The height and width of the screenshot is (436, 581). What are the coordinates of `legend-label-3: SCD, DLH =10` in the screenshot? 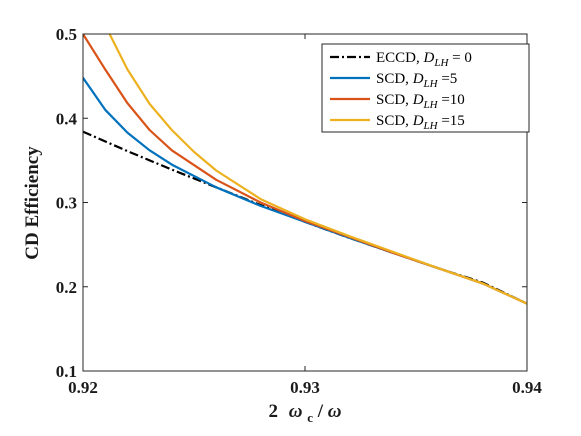 It's located at (420, 101).